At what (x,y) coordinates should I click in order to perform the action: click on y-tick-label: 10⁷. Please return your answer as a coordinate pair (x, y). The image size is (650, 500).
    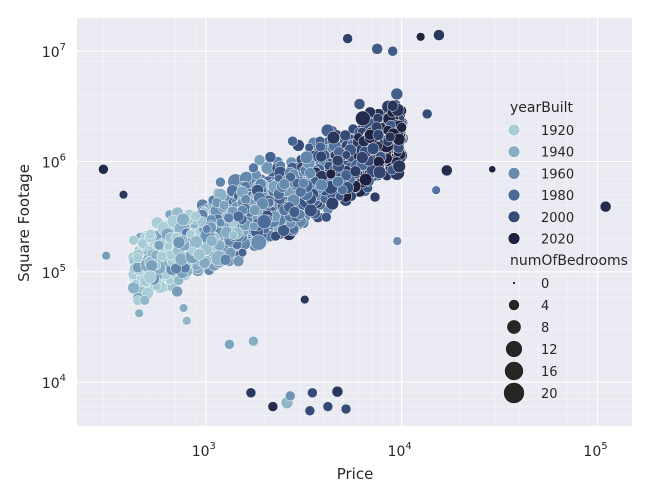
    Looking at the image, I should click on (54, 51).